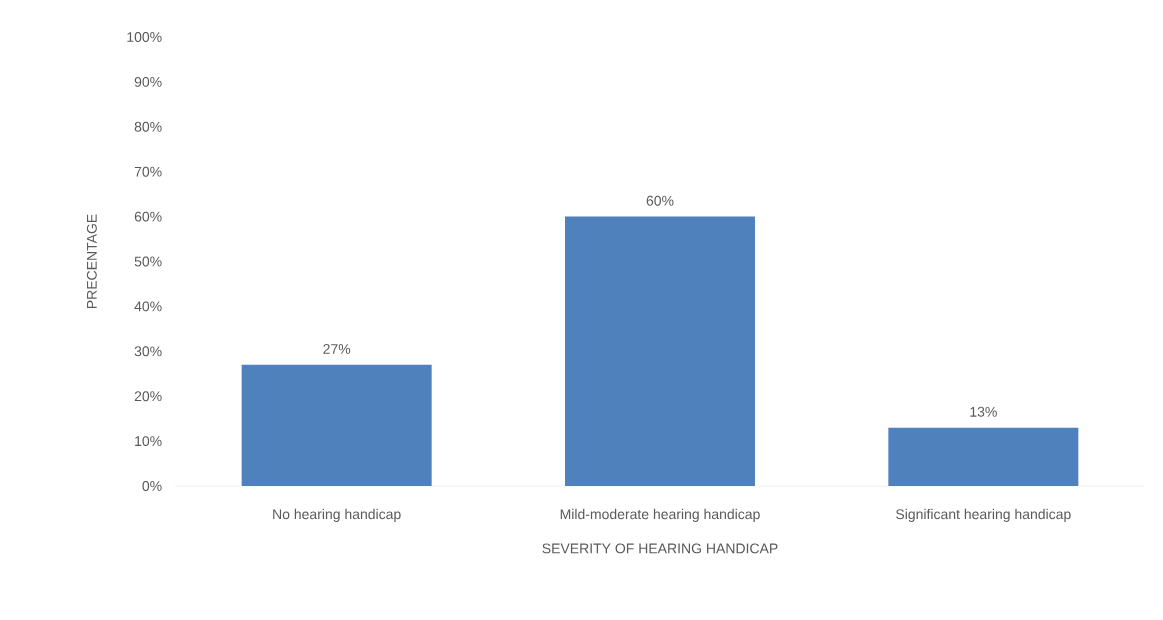 The image size is (1163, 620). What do you see at coordinates (983, 515) in the screenshot?
I see `x-tick-label: Significant hearing handicap` at bounding box center [983, 515].